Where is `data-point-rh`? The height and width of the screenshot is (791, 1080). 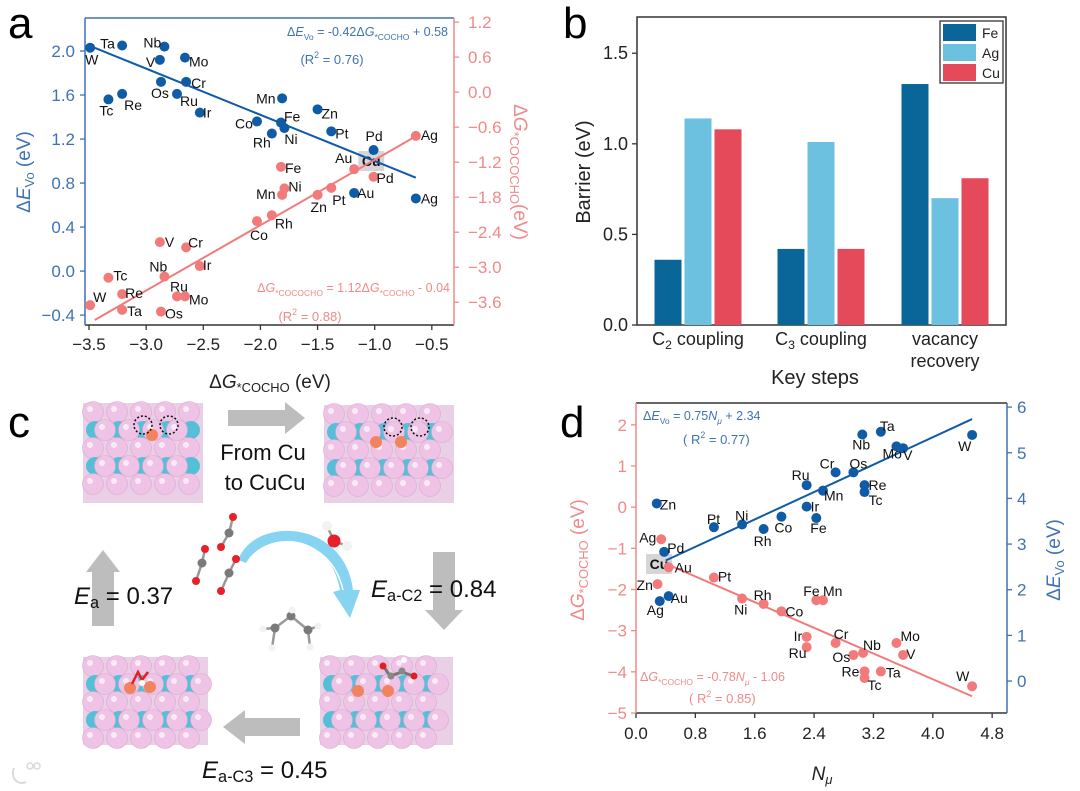 data-point-rh is located at coordinates (271, 215).